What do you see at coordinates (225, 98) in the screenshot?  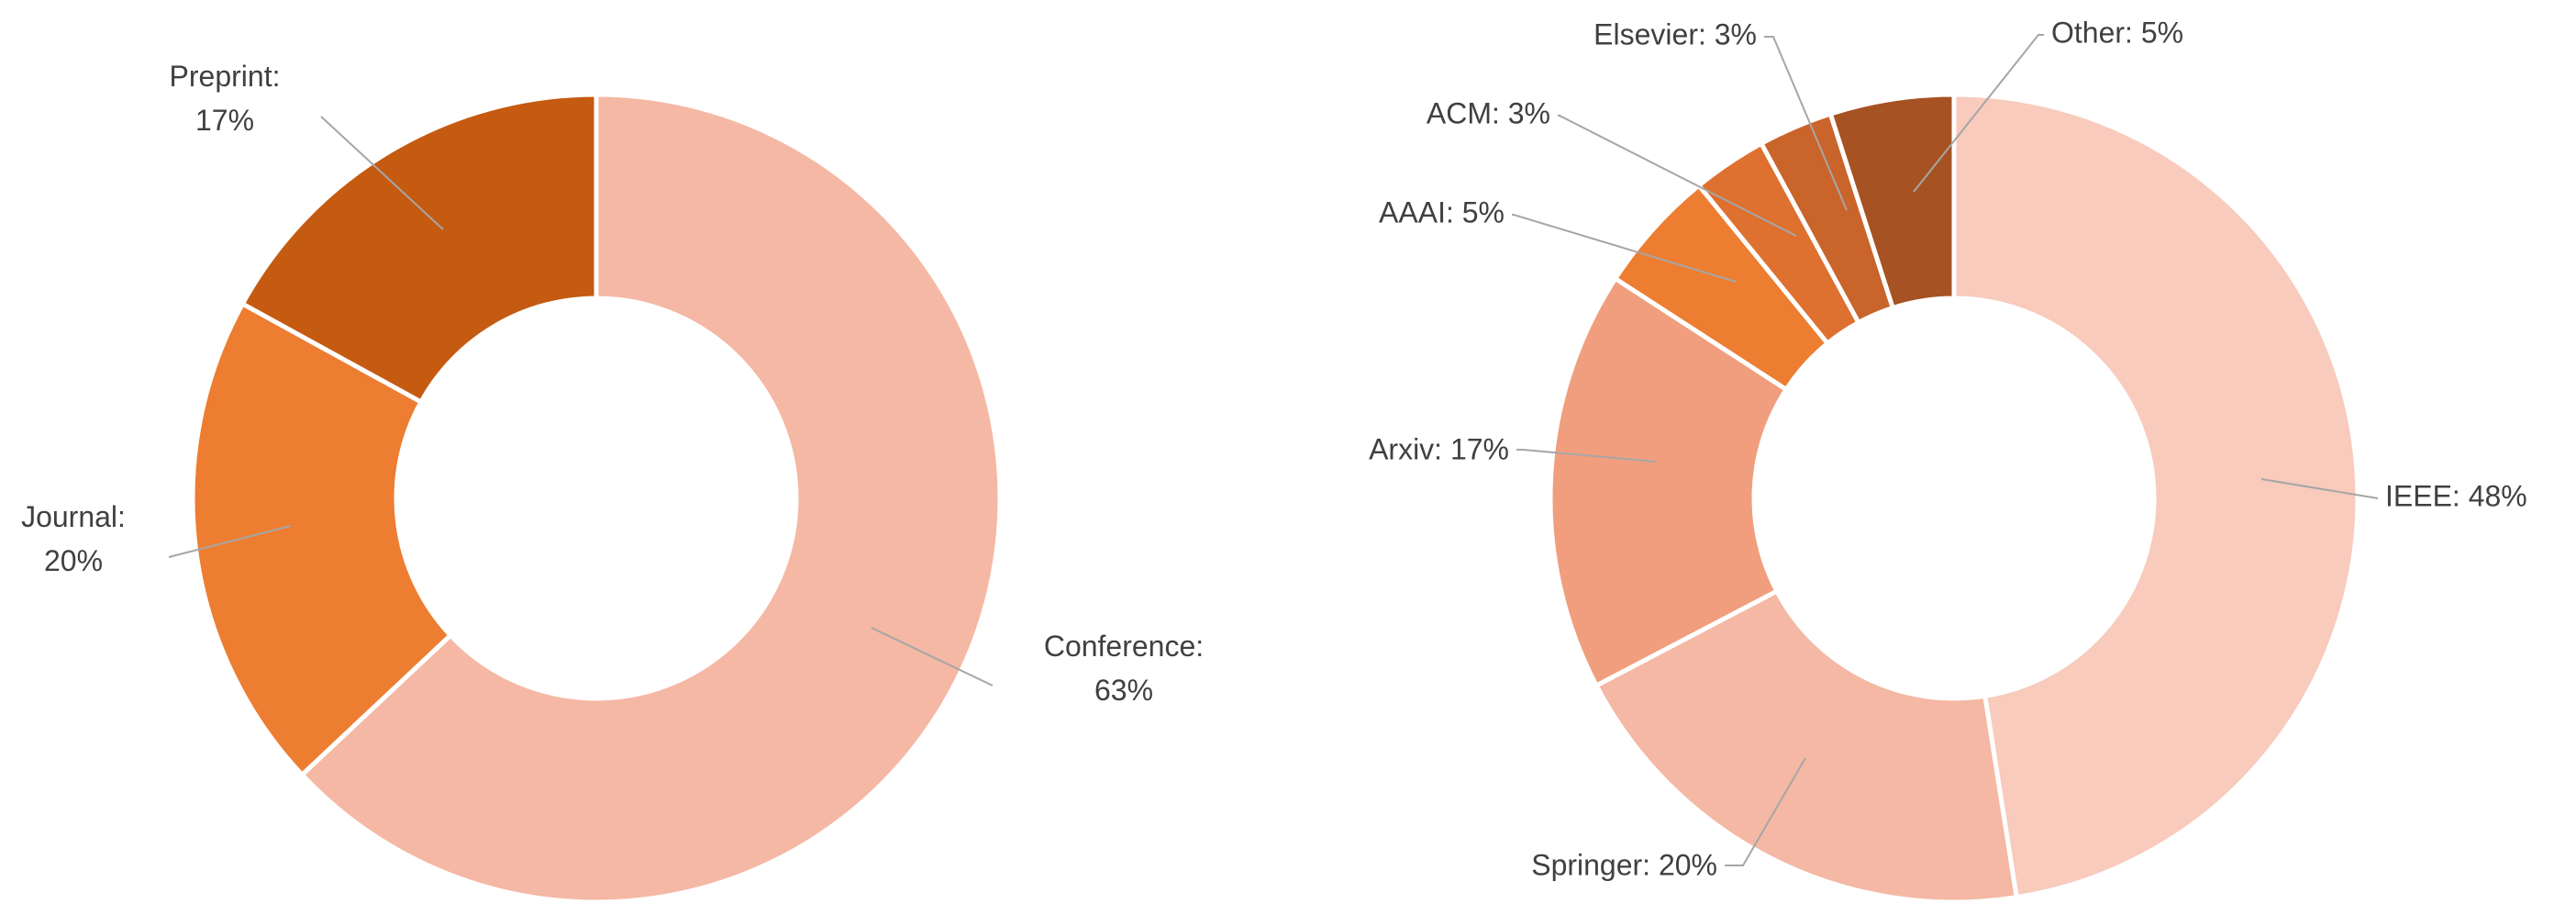 I see `data-label-preprint: Preprint: 17%` at bounding box center [225, 98].